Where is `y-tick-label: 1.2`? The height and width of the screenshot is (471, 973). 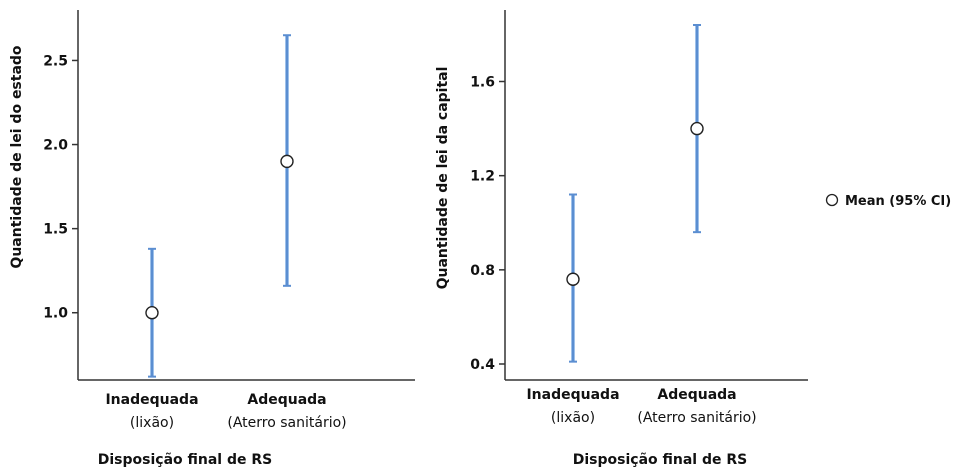 y-tick-label: 1.2 is located at coordinates (482, 177).